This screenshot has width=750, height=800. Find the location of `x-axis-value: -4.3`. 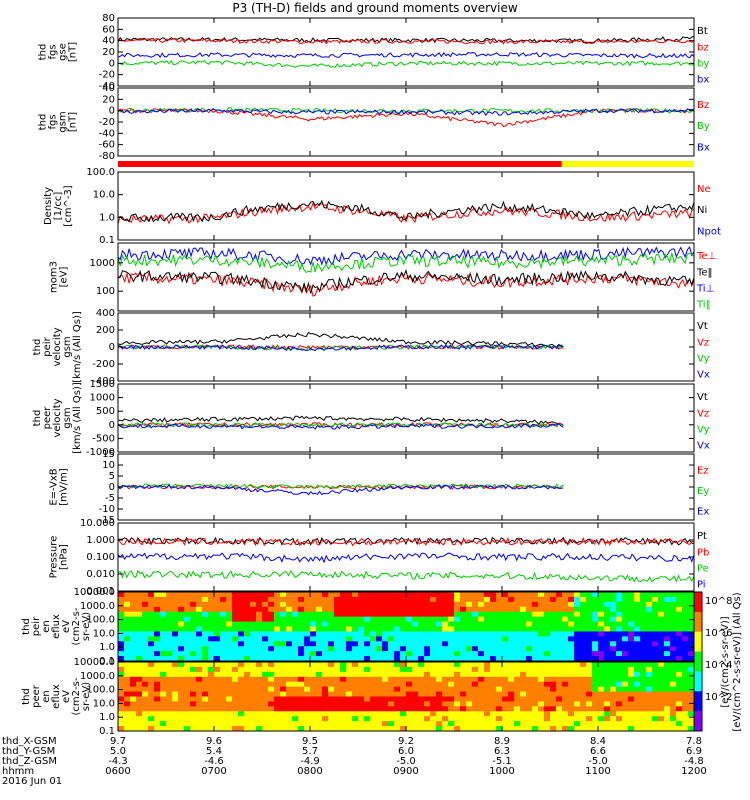

x-axis-value: -4.3 is located at coordinates (118, 761).